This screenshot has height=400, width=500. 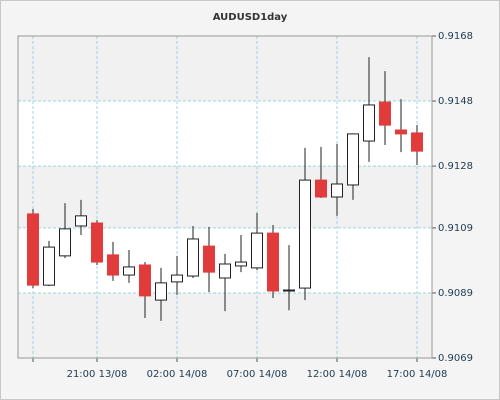 I want to click on x-tick-label: 02:00 14/08, so click(x=177, y=374).